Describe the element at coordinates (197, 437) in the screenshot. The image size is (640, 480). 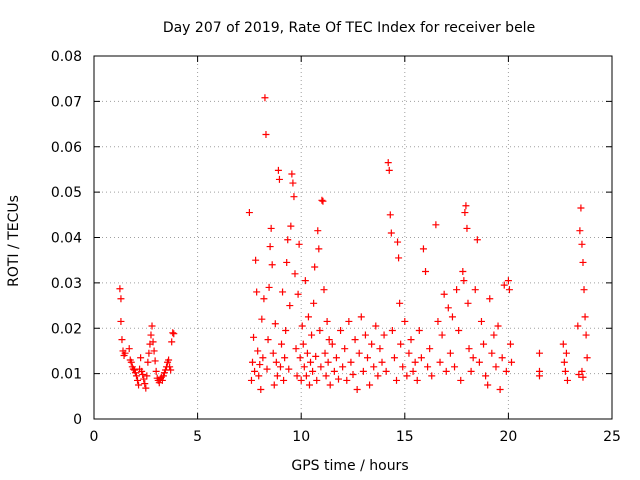
I see `x-tick-label: 5` at that location.